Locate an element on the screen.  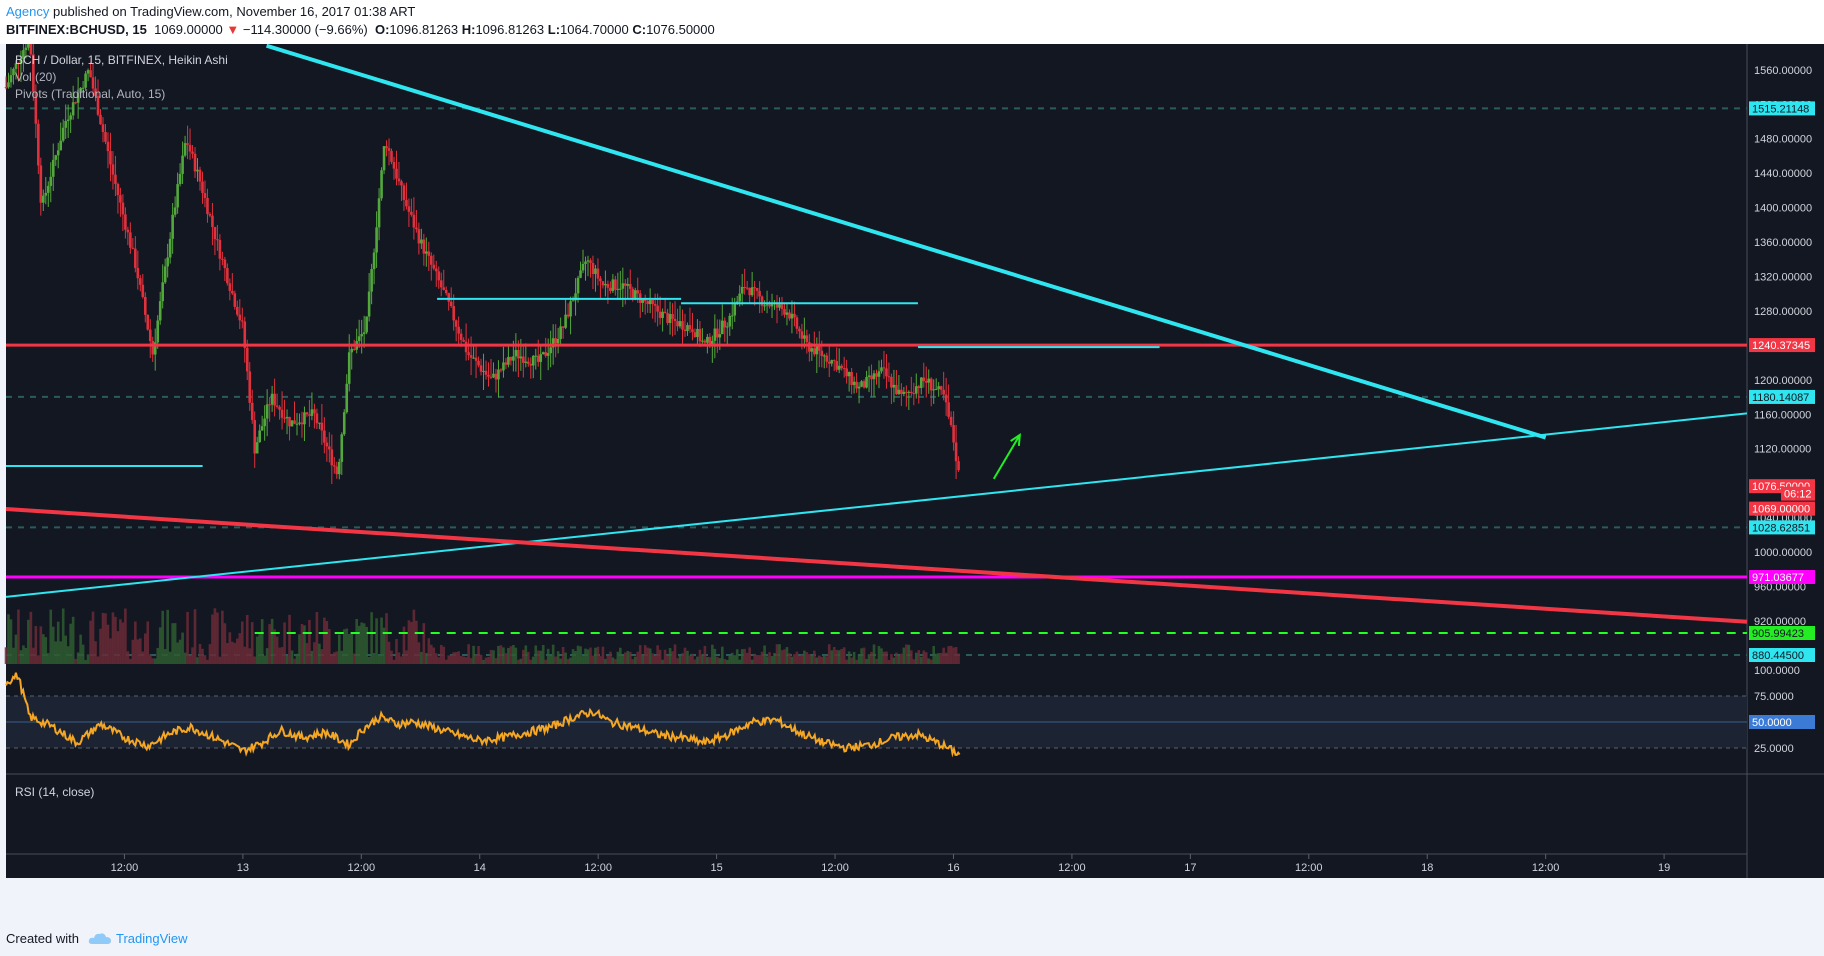
time-tick-label: 17 is located at coordinates (1190, 868).